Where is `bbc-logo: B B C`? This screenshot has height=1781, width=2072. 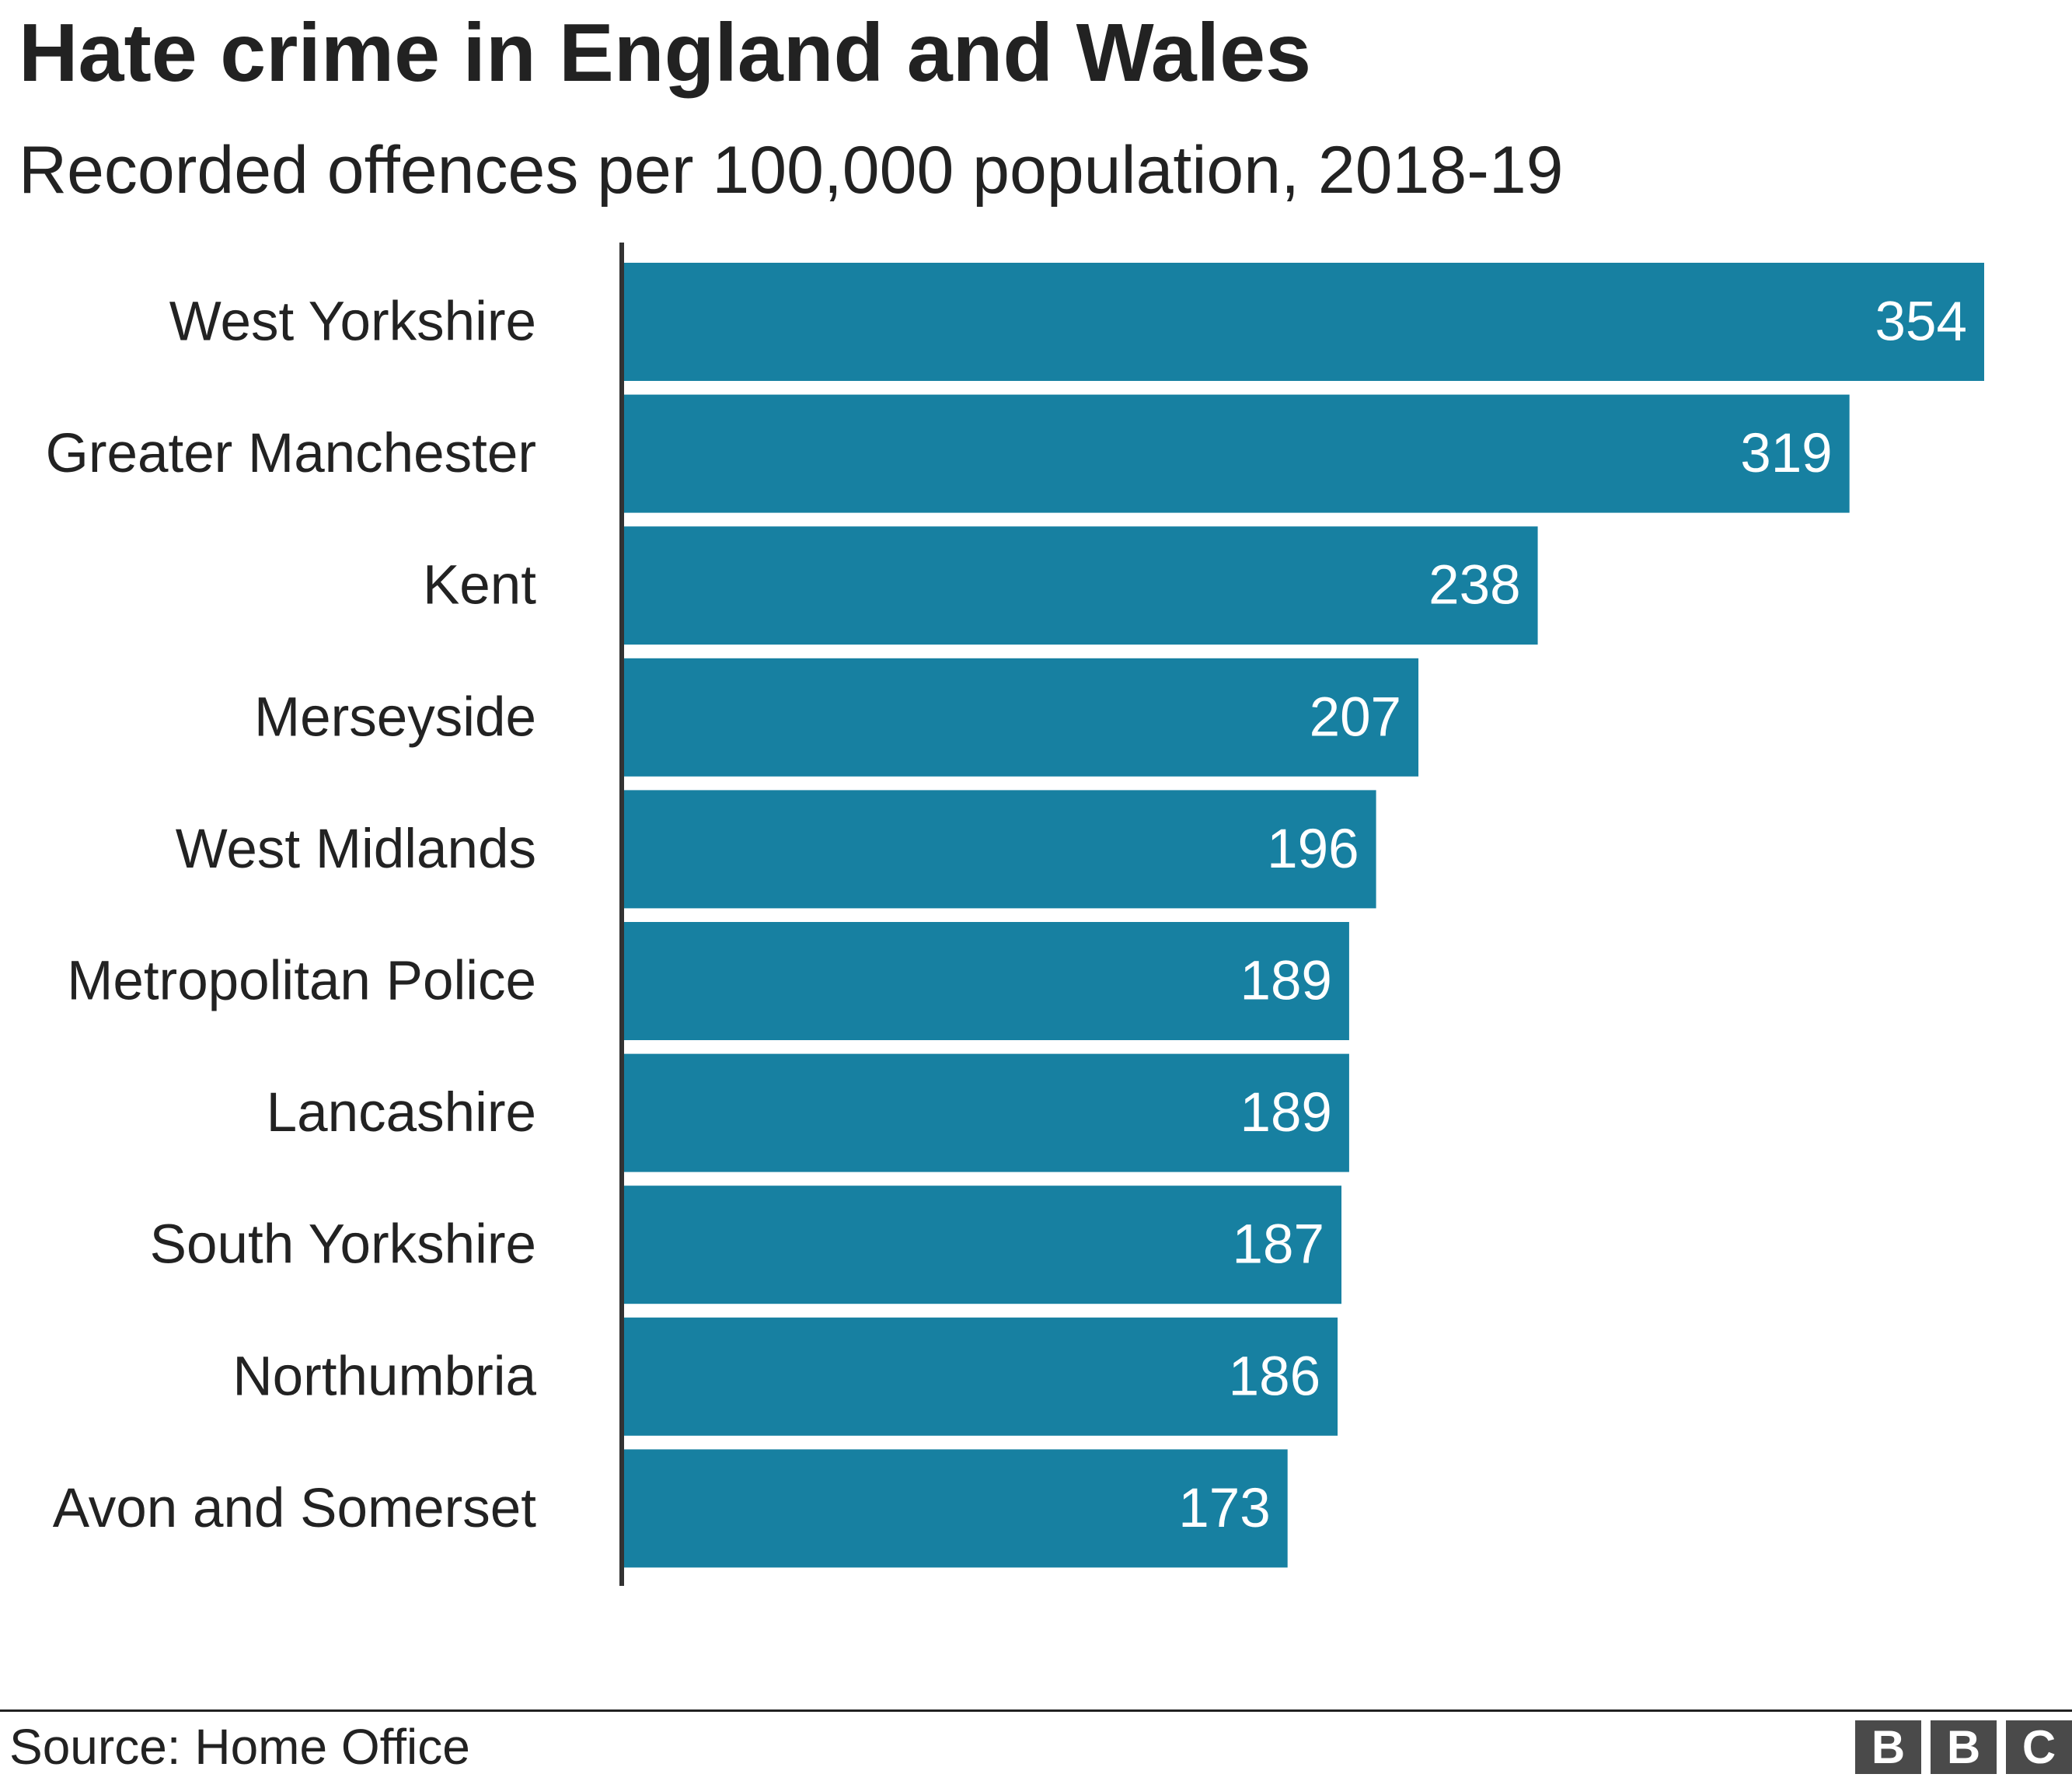 bbc-logo: B B C is located at coordinates (1963, 1747).